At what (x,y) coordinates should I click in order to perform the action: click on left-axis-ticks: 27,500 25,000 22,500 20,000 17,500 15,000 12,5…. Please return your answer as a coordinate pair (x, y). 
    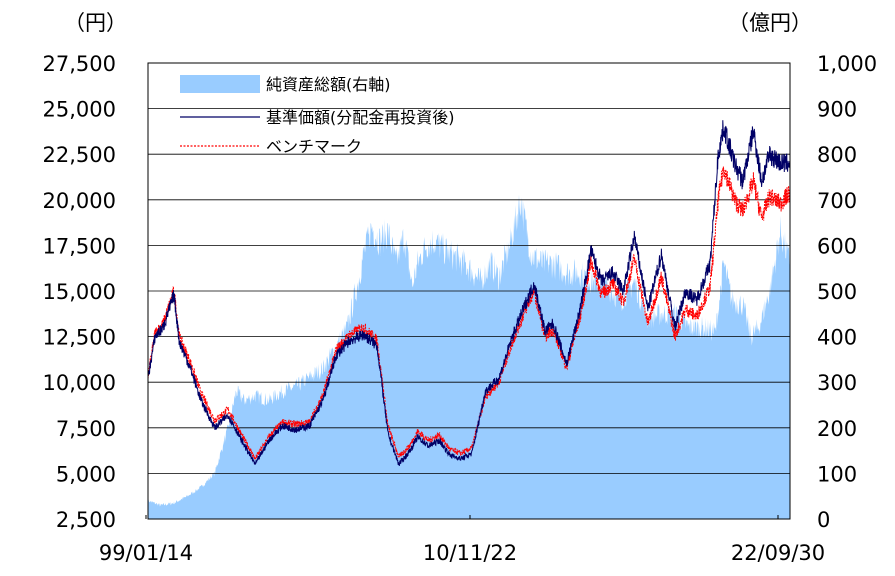
    Looking at the image, I should click on (79, 292).